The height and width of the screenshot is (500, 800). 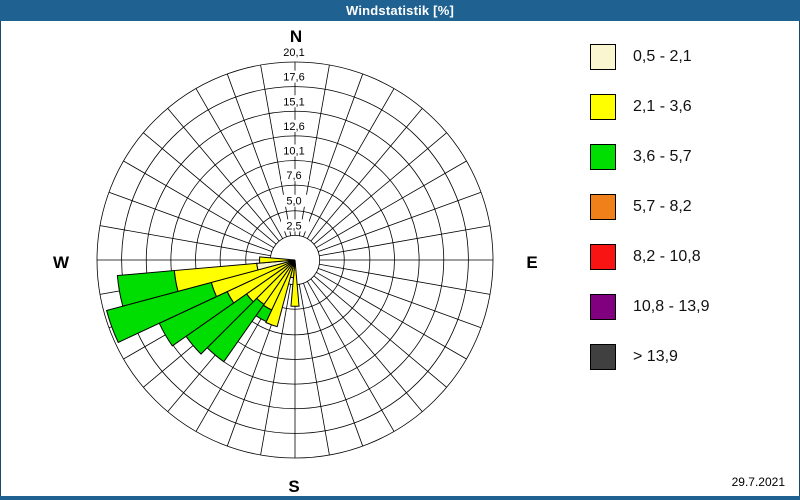 I want to click on legend-item: > 13,9, so click(x=690, y=356).